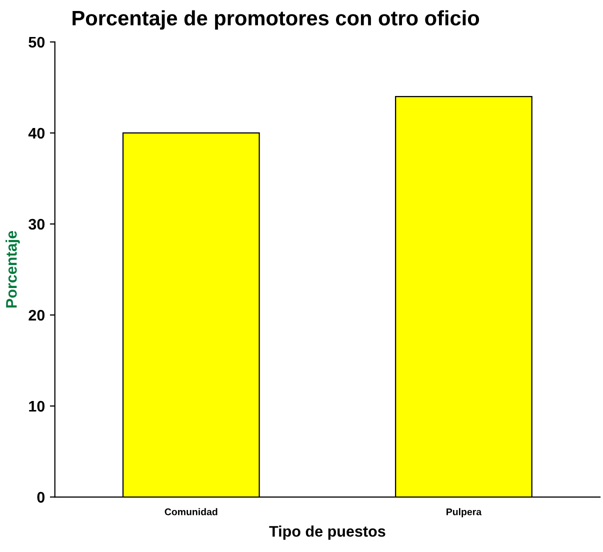 This screenshot has width=603, height=552. What do you see at coordinates (36, 315) in the screenshot?
I see `y-tick-label: 20` at bounding box center [36, 315].